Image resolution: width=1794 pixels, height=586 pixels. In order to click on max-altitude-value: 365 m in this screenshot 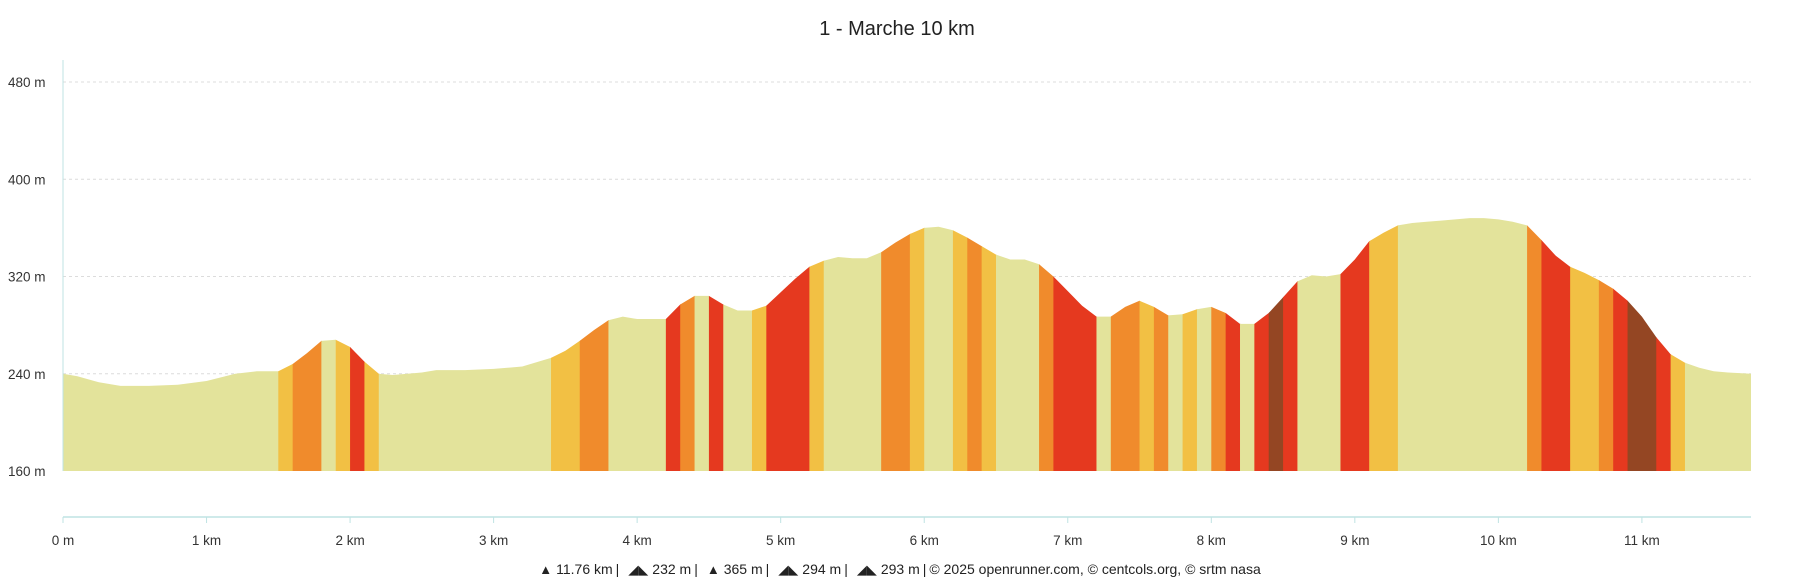, I will do `click(743, 569)`.